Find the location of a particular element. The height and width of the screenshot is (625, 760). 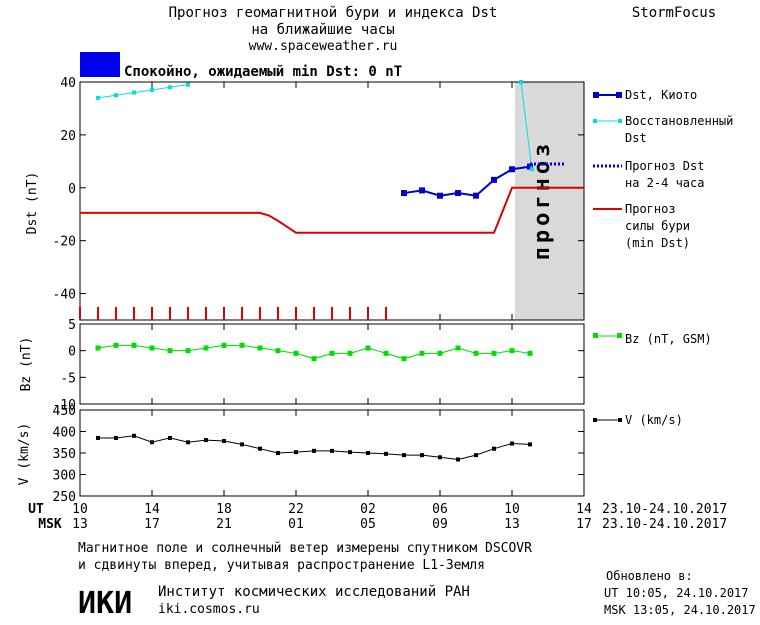

restored-dst-line is located at coordinates (143, 91).